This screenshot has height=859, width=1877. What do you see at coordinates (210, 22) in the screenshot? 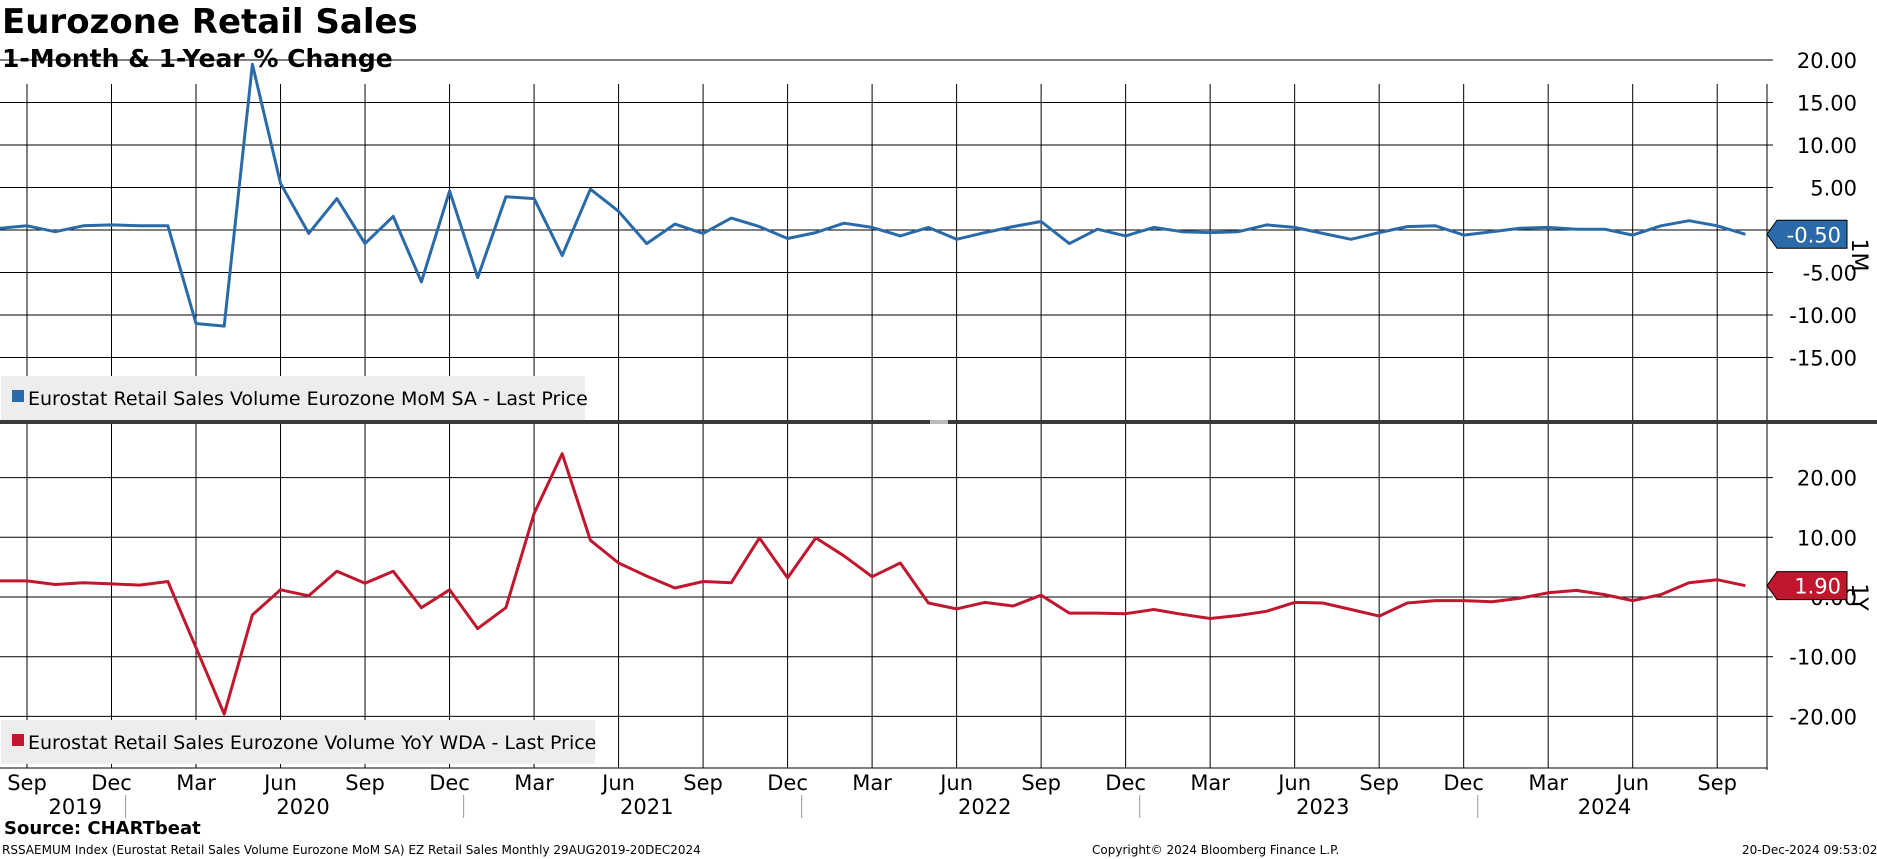
I see `chart-title: Eurozone Retail Sales` at bounding box center [210, 22].